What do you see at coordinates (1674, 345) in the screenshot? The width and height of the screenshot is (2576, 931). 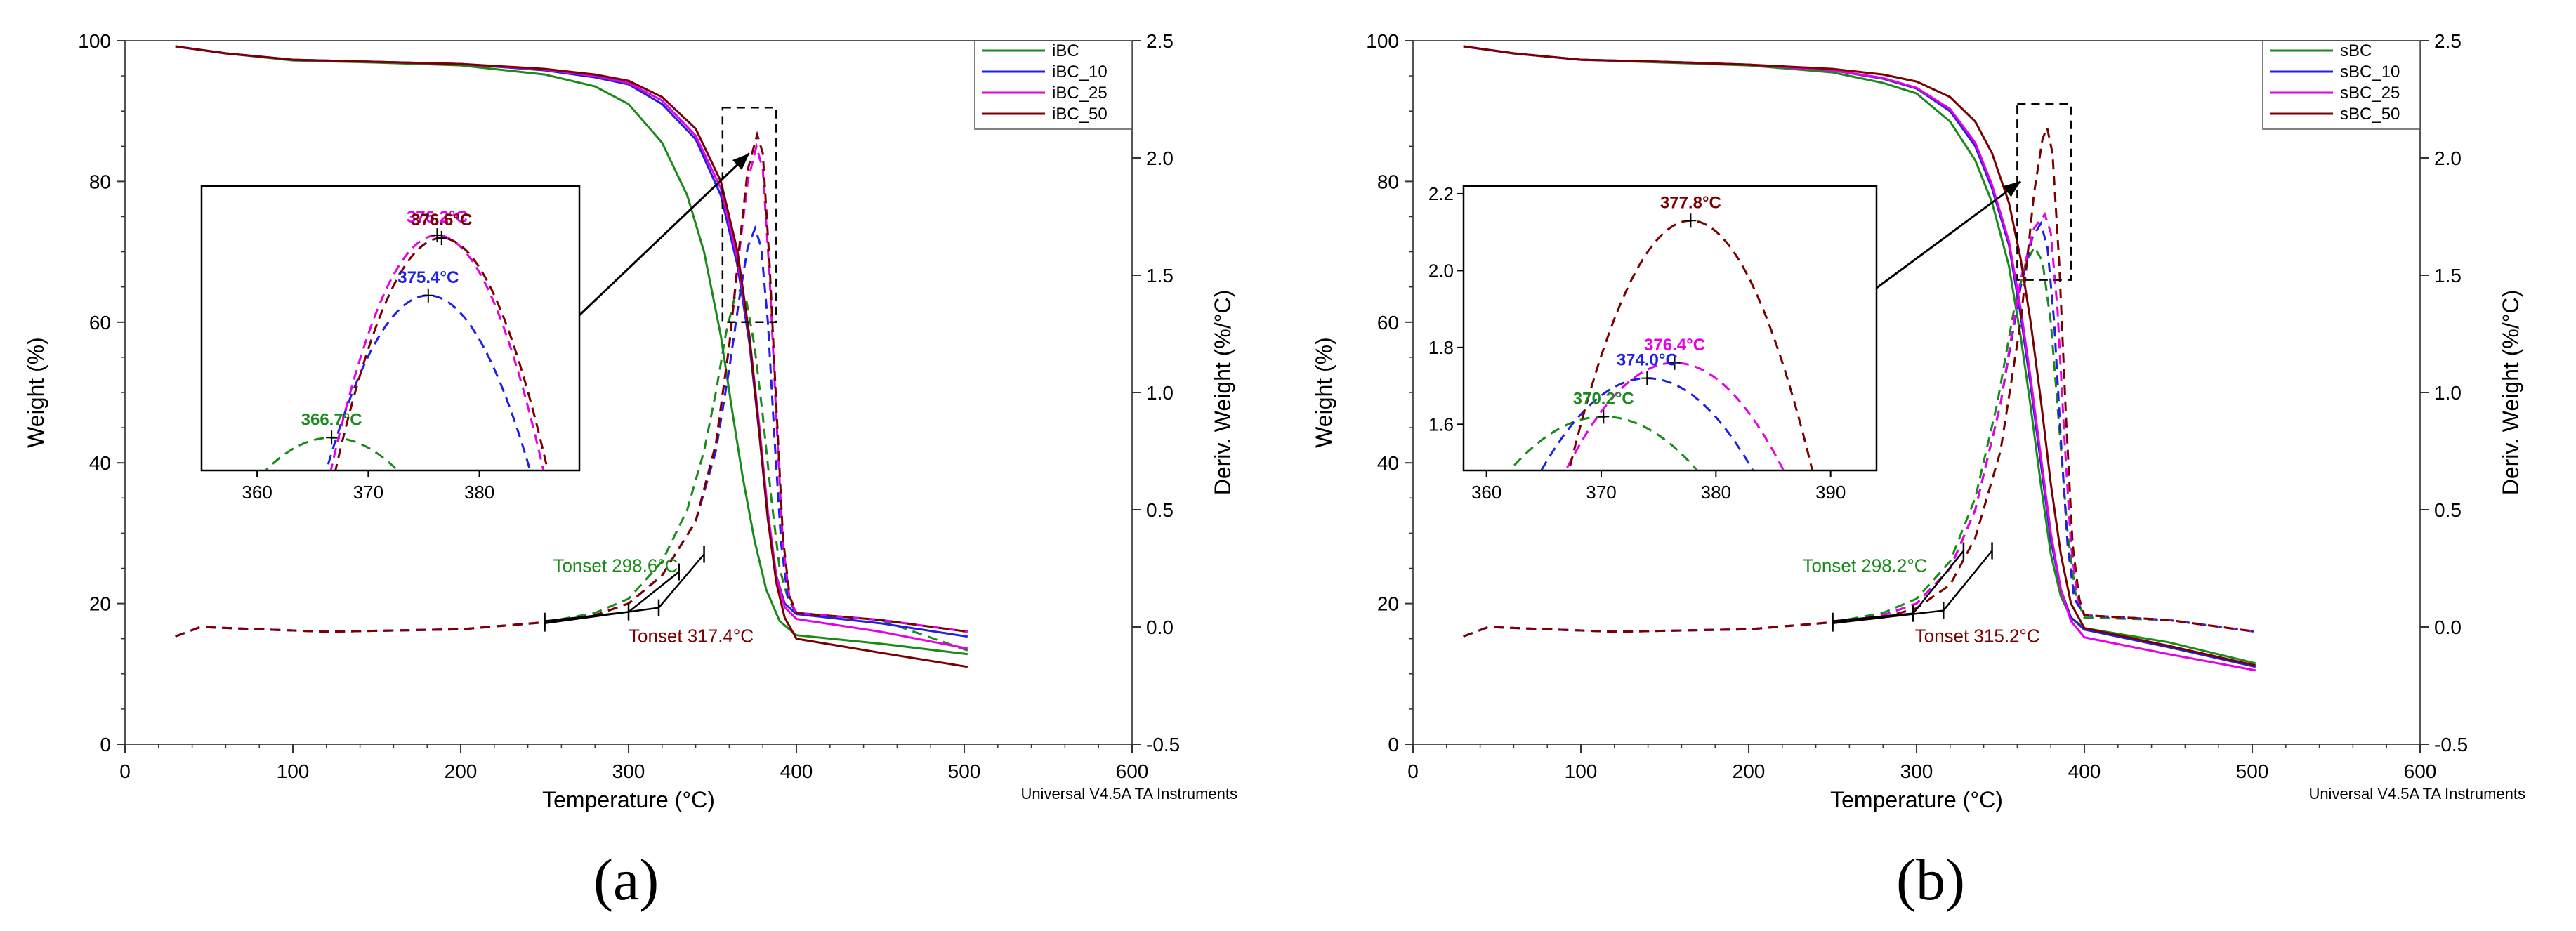 I see `inset-peak-label: 376.4°C` at bounding box center [1674, 345].